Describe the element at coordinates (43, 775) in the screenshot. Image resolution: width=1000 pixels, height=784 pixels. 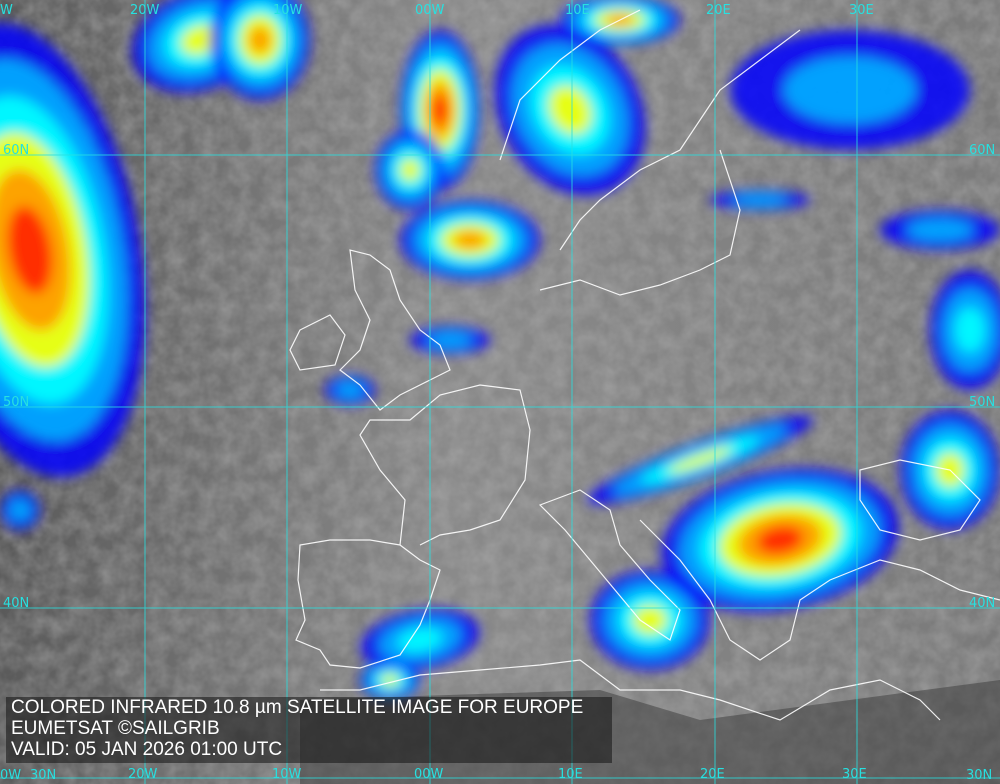
I see `lat-label-left: 30N` at that location.